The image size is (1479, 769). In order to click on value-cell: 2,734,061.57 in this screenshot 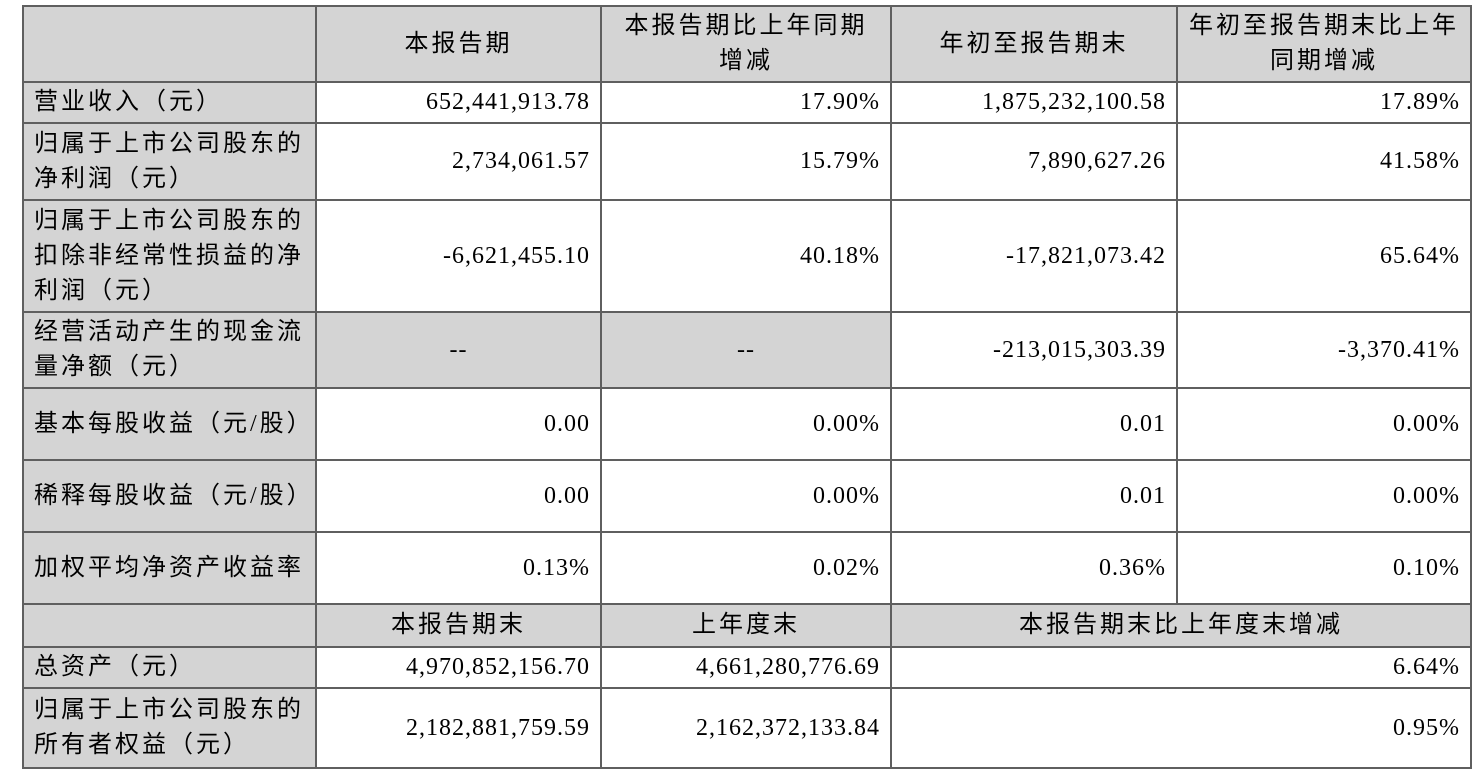, I will do `click(458, 161)`.